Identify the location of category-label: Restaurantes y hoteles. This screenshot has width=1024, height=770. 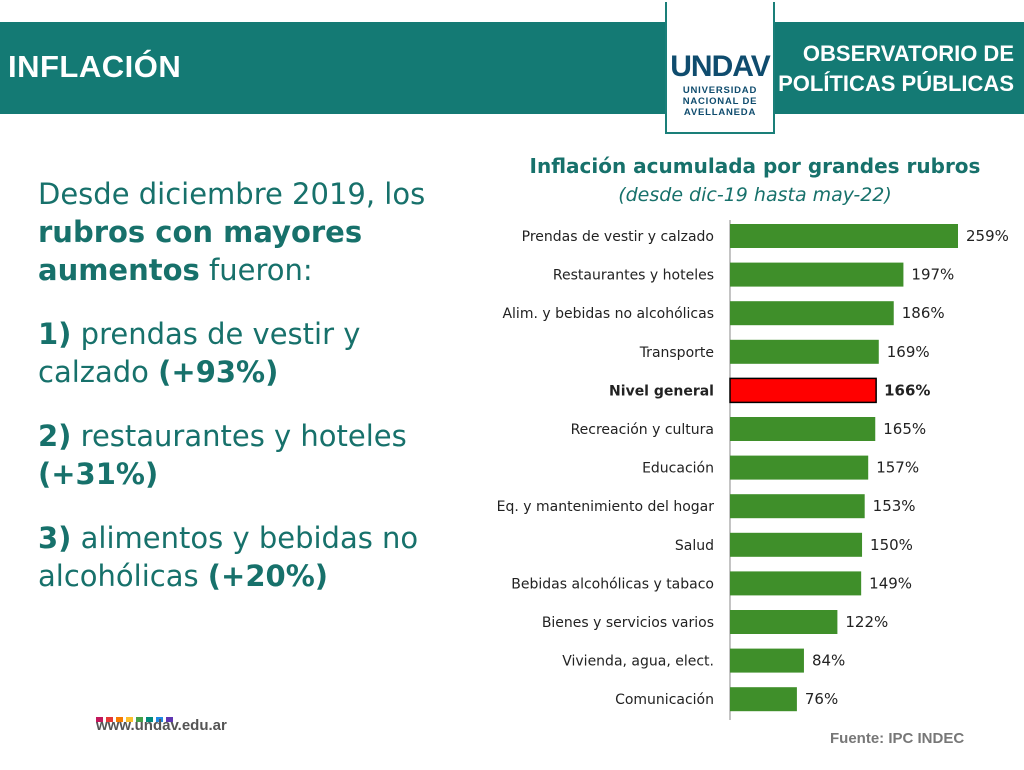
(633, 276).